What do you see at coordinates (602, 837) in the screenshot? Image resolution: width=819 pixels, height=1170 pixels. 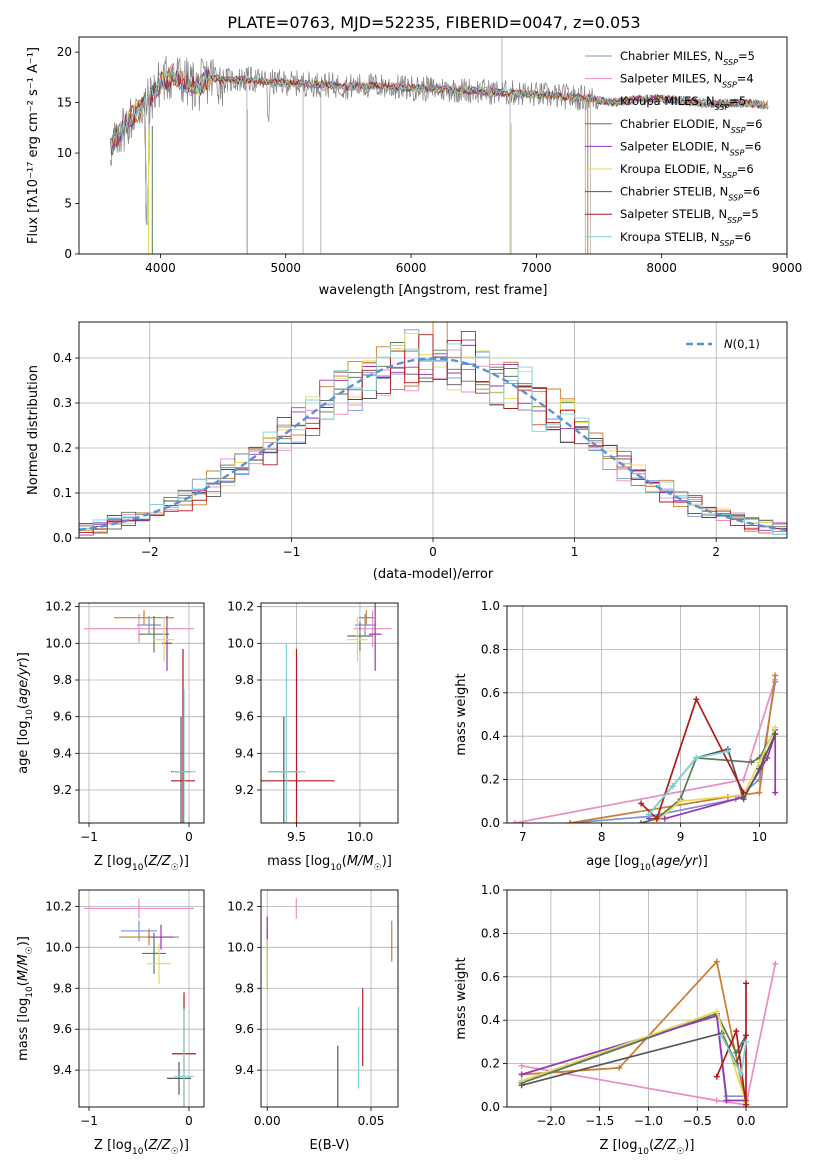 I see `x-tick-label: 8` at bounding box center [602, 837].